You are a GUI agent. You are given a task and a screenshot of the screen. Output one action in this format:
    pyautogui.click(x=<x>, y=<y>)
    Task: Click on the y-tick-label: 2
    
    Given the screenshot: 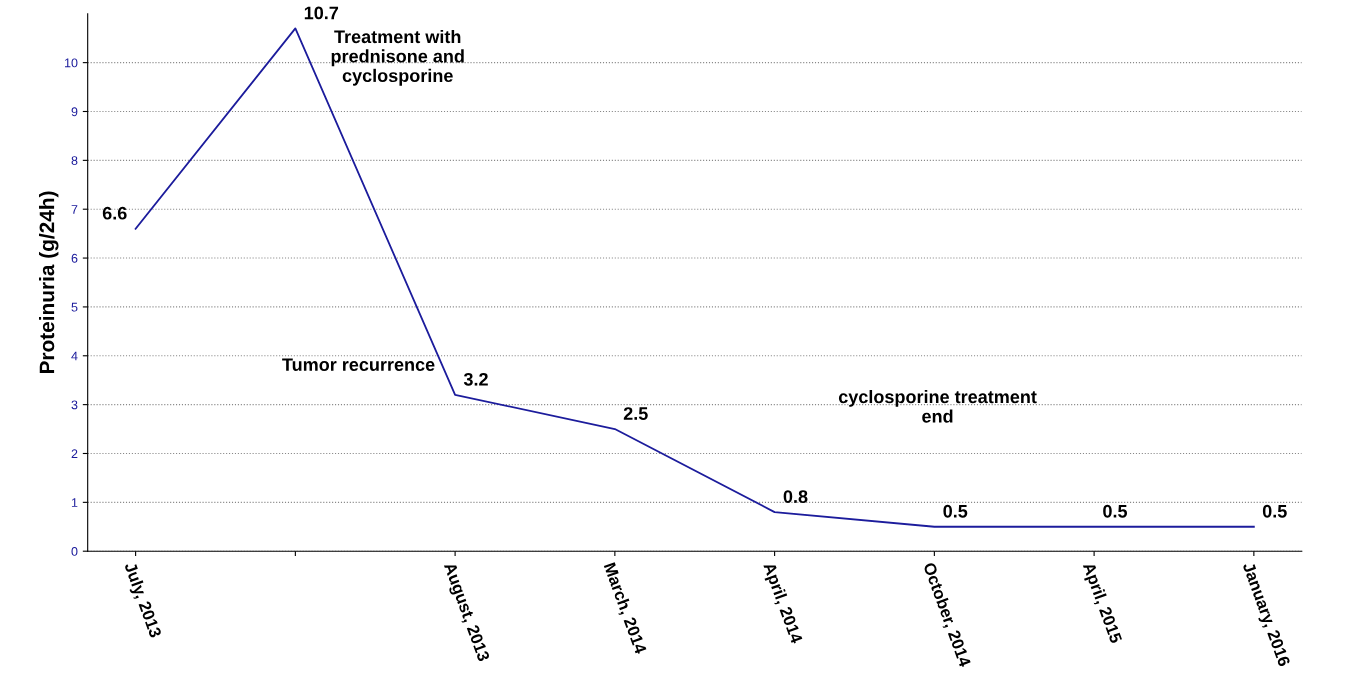 What is the action you would take?
    pyautogui.click(x=74, y=454)
    